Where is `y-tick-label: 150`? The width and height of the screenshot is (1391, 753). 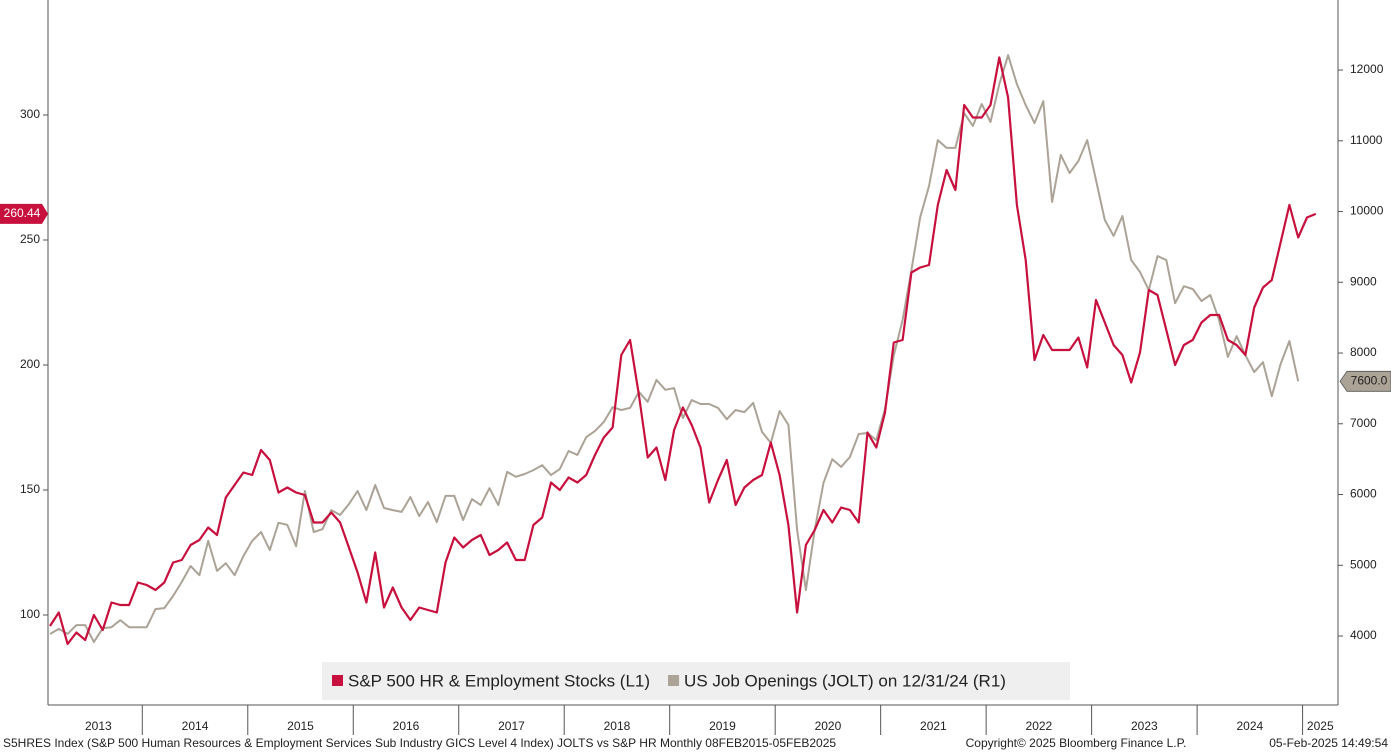
y-tick-label: 150 is located at coordinates (30, 489).